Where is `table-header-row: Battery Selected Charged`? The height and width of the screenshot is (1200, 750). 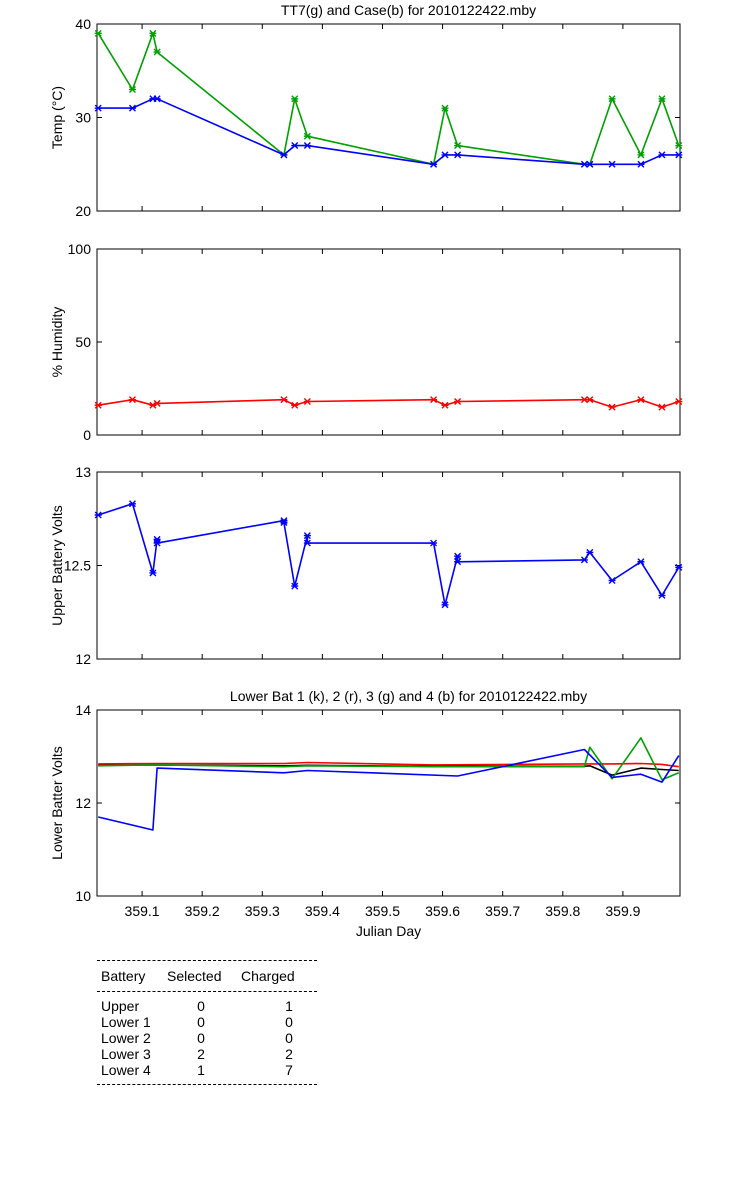 table-header-row: Battery Selected Charged is located at coordinates (207, 976).